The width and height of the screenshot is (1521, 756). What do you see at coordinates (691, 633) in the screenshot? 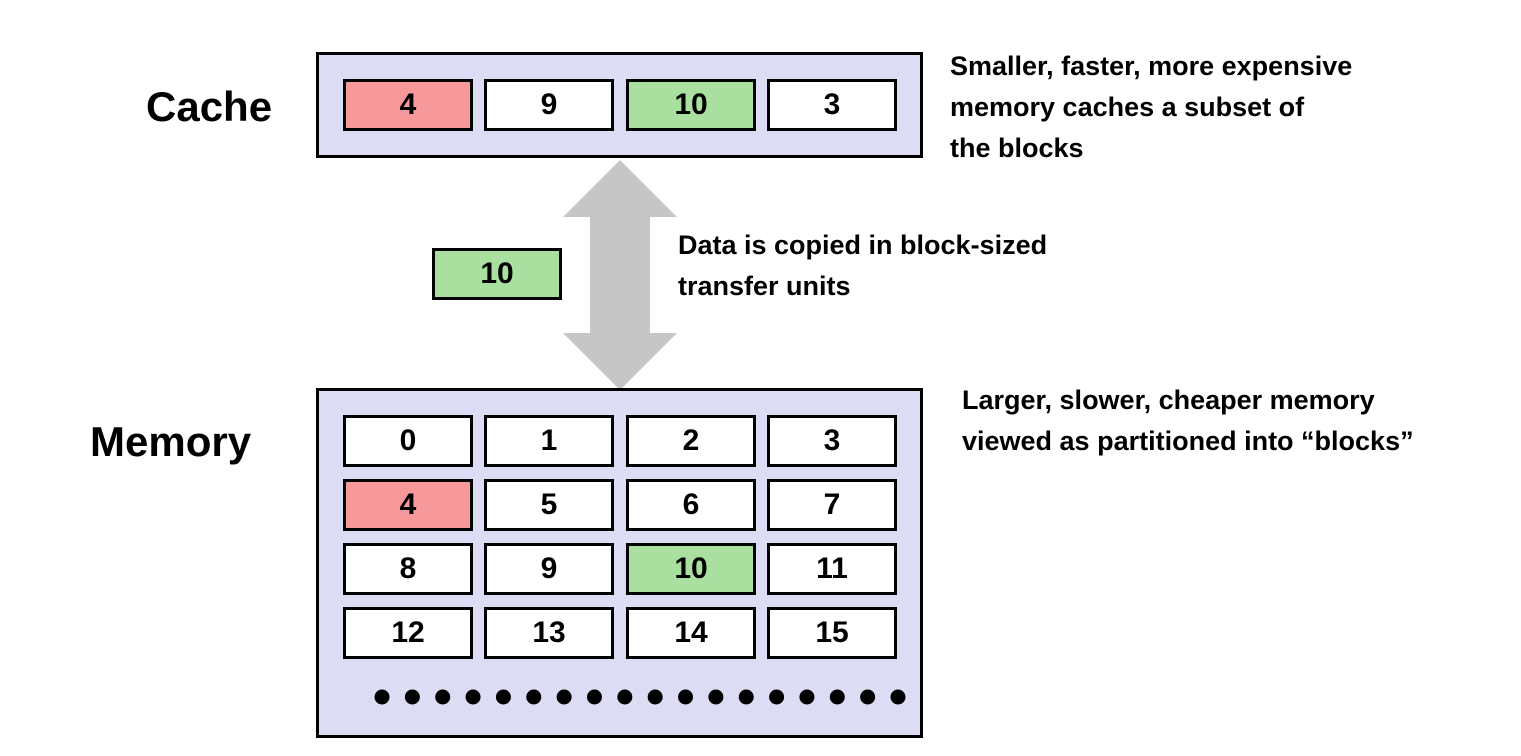
I see `memory-block: 14` at bounding box center [691, 633].